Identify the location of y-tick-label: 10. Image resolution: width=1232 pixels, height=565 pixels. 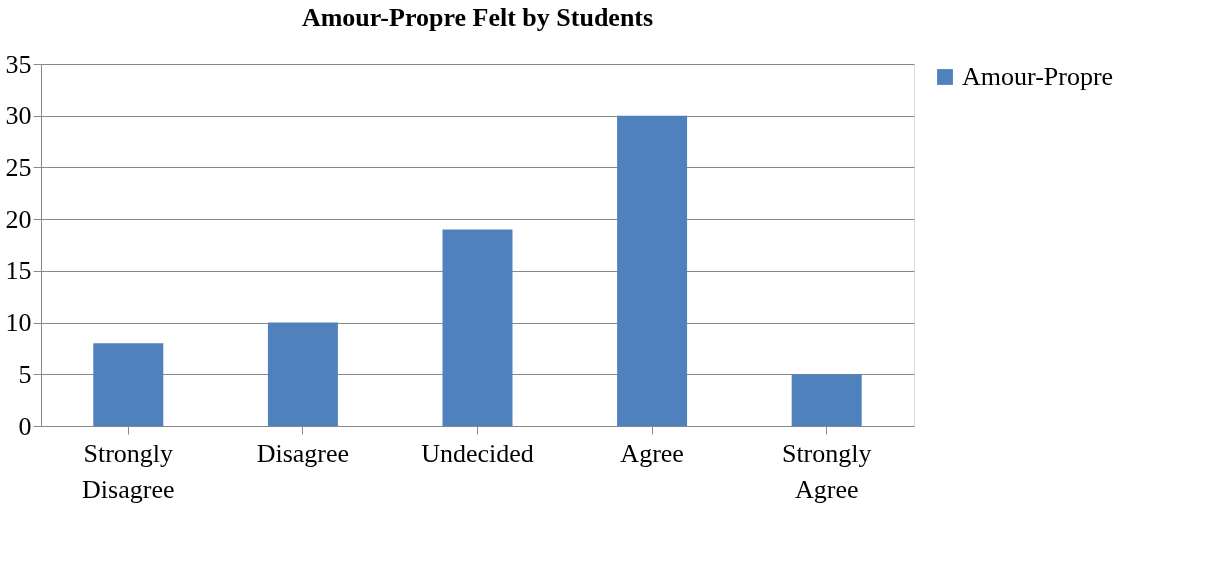
(18, 323).